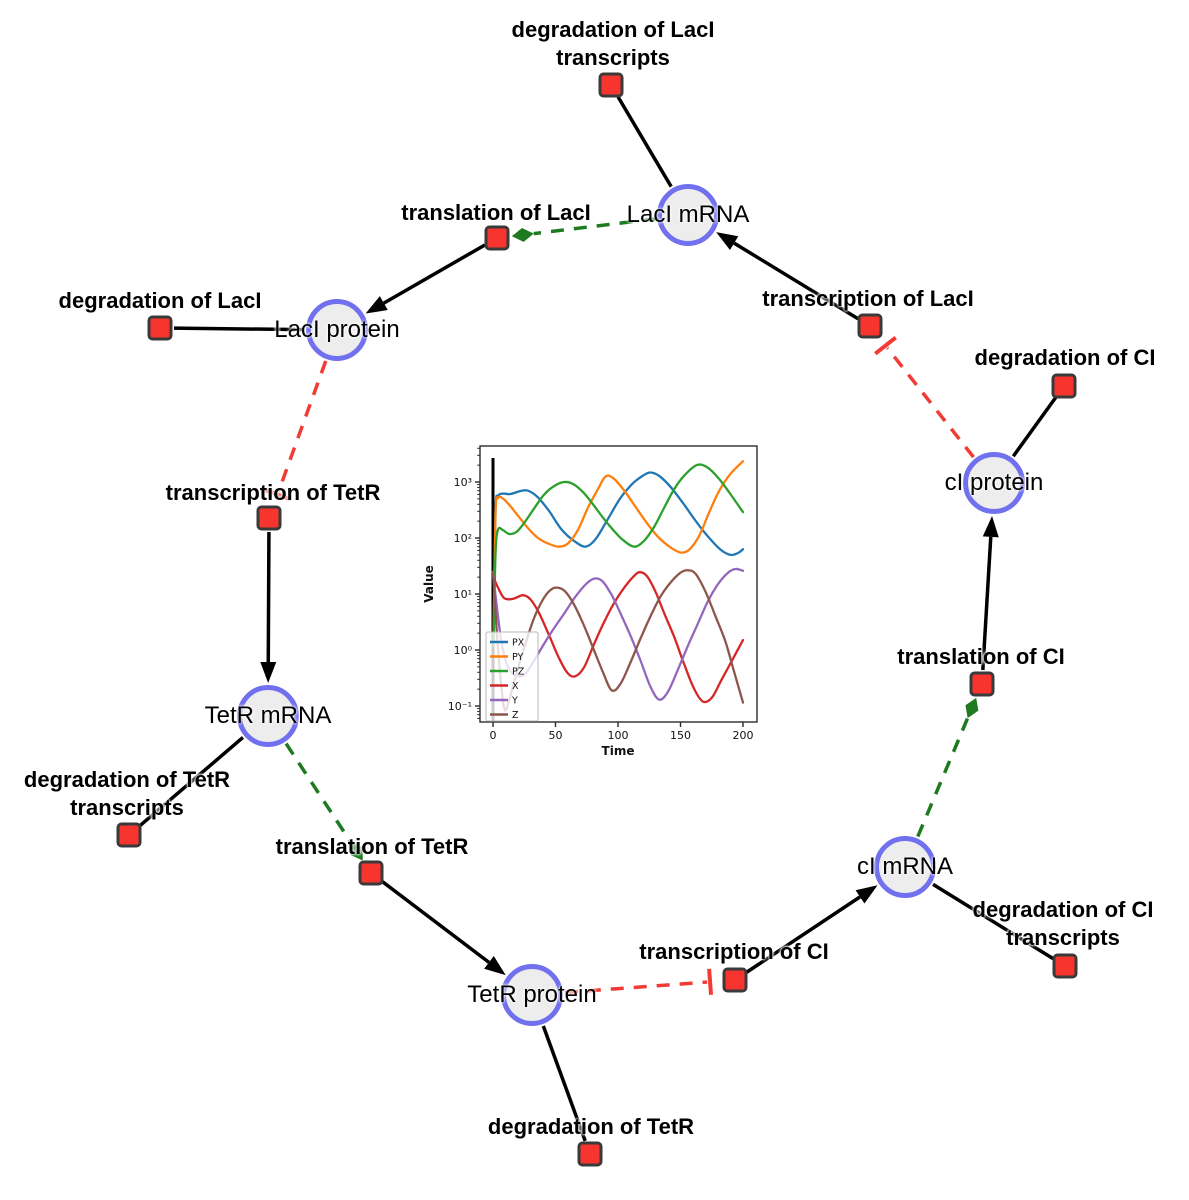 Image resolution: width=1189 pixels, height=1200 pixels. Describe the element at coordinates (743, 735) in the screenshot. I see `x-tick-label: 200` at that location.